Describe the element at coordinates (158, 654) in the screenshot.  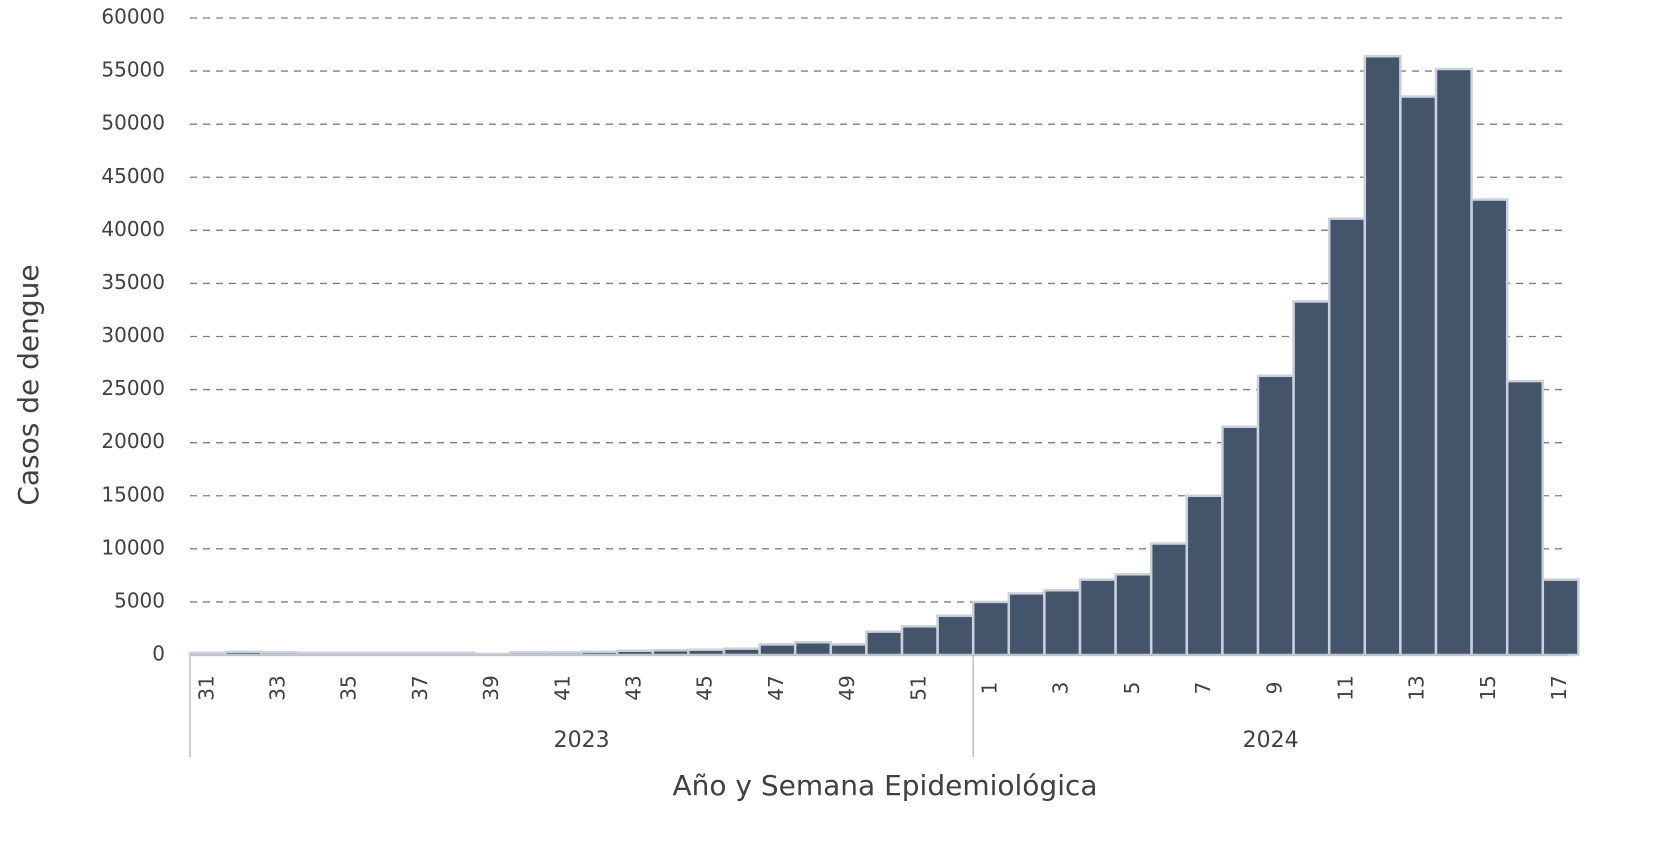
I see `y-tick-label: 0` at that location.